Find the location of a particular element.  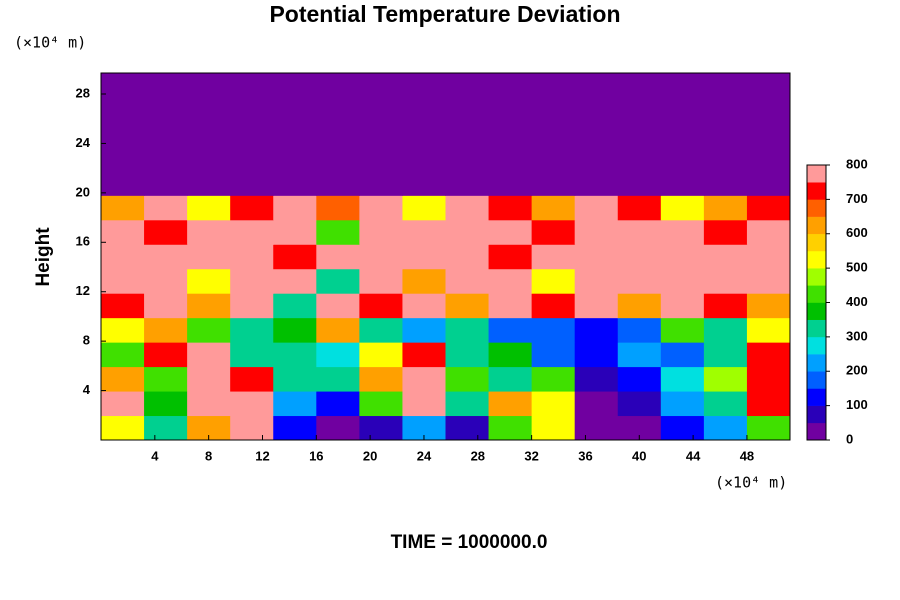

x-tick-label: 32 is located at coordinates (531, 455).